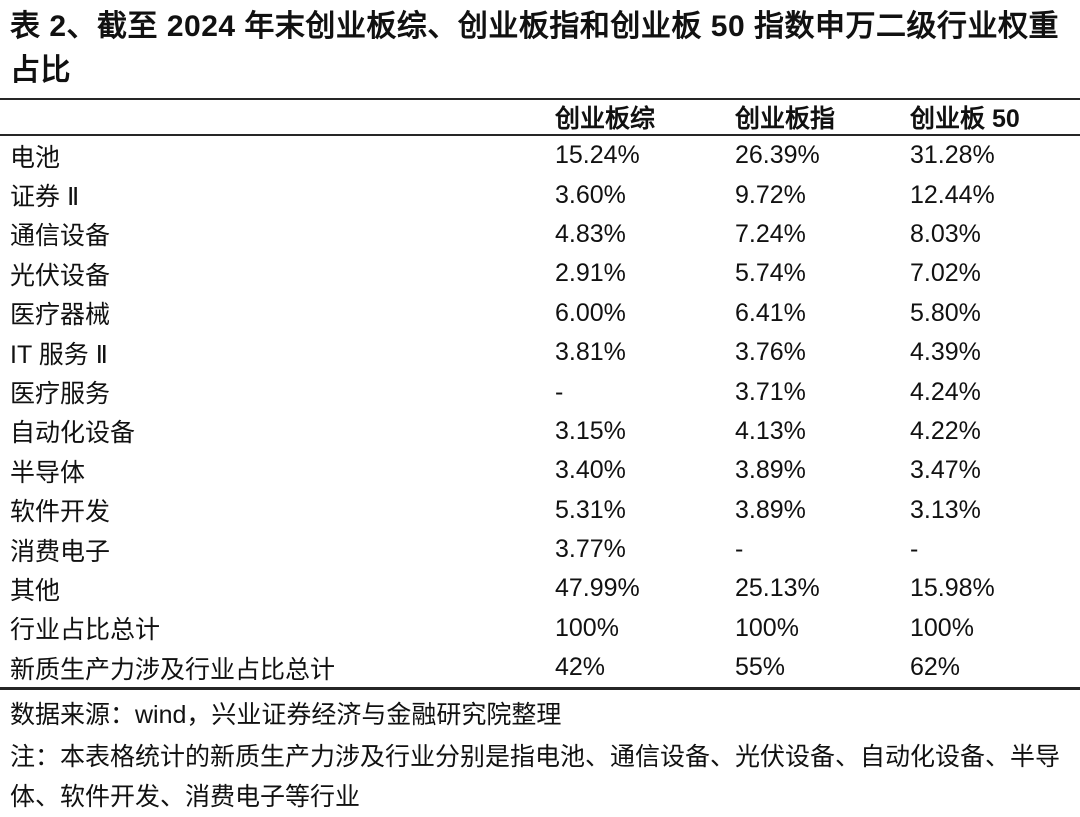 Image resolution: width=1080 pixels, height=817 pixels. Describe the element at coordinates (945, 430) in the screenshot. I see `row-value: 4.22%` at that location.